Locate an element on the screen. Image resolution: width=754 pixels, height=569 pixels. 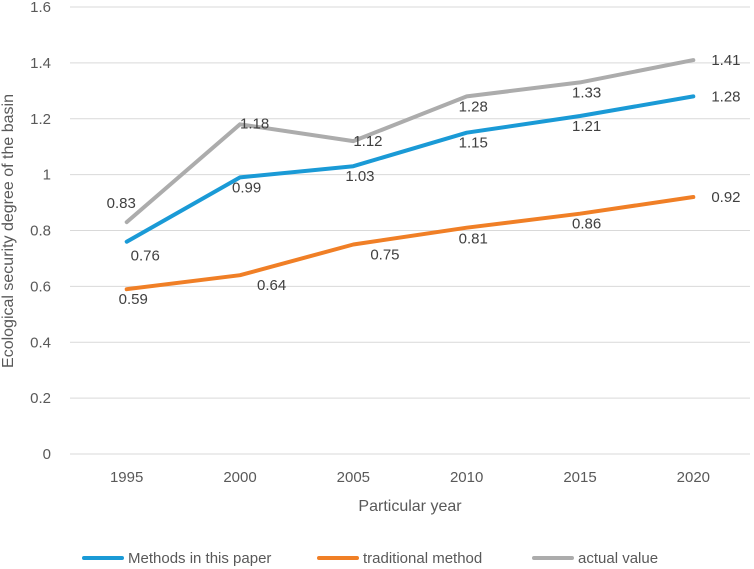
data-label: 1.18 is located at coordinates (254, 123).